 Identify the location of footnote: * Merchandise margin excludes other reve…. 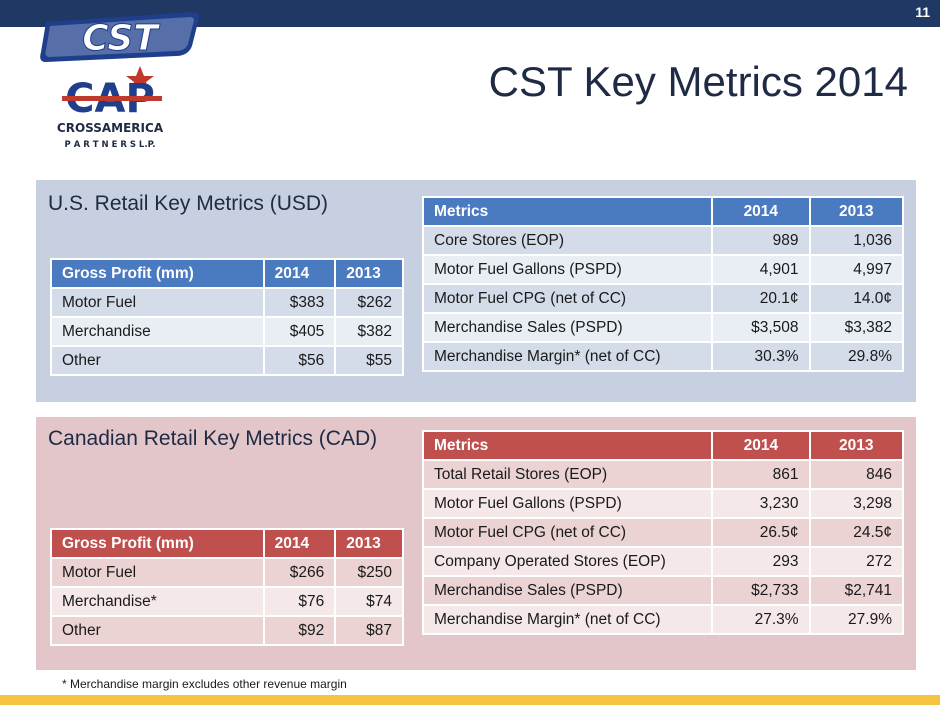
(204, 684).